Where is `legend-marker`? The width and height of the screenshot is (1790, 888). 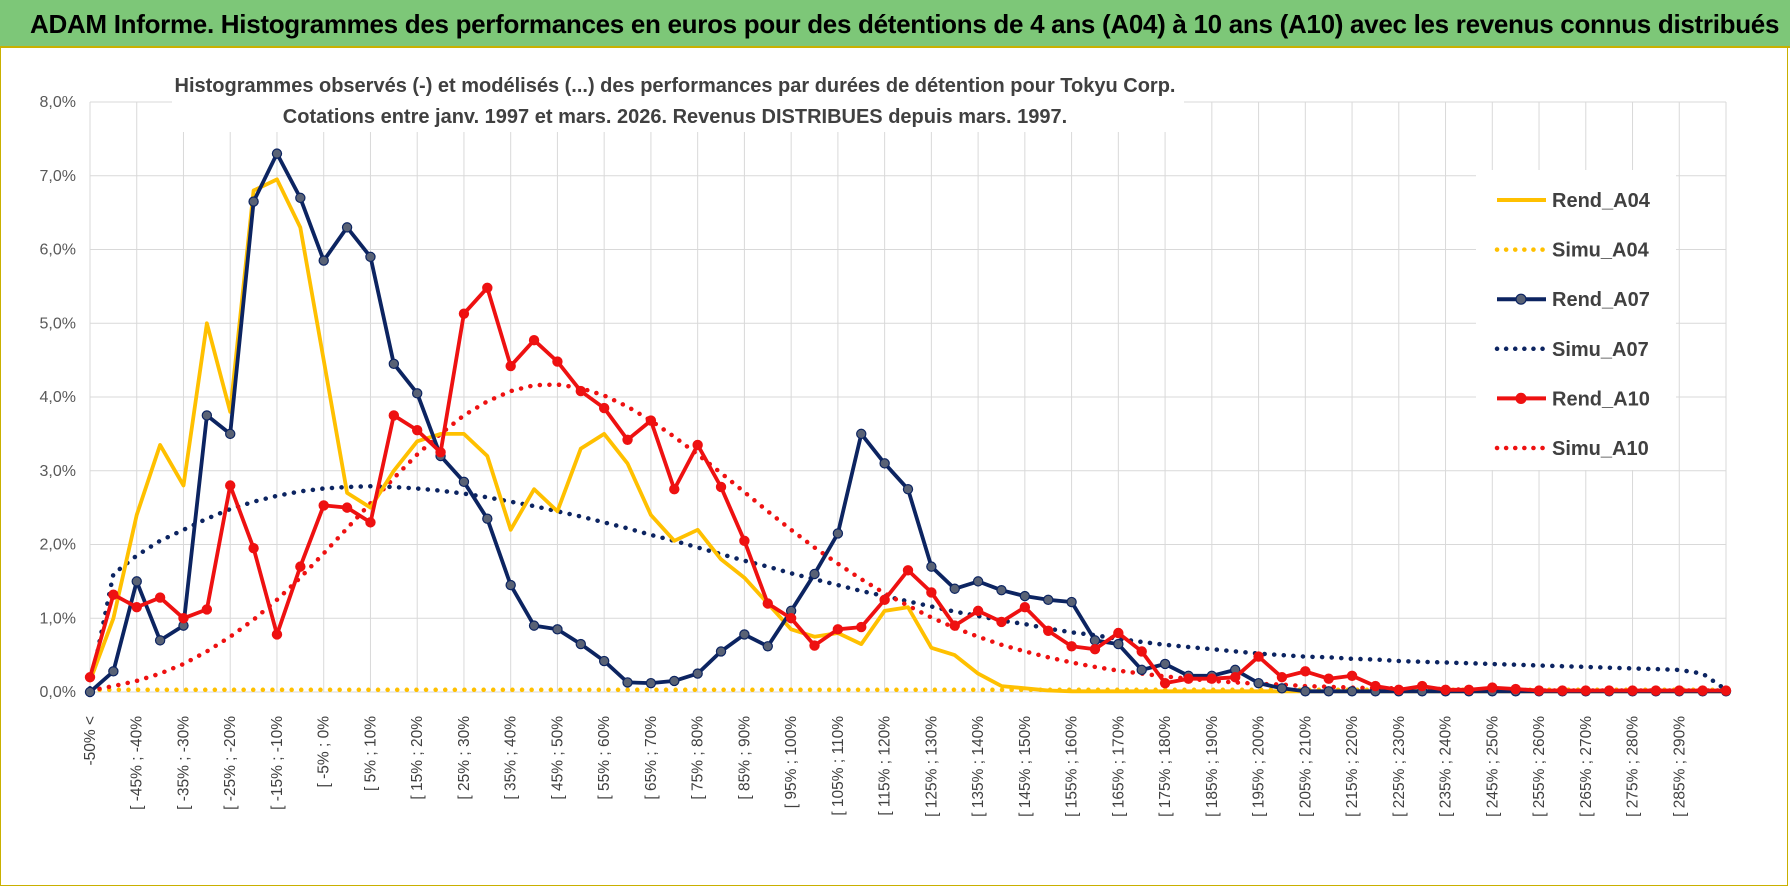 legend-marker is located at coordinates (1521, 299).